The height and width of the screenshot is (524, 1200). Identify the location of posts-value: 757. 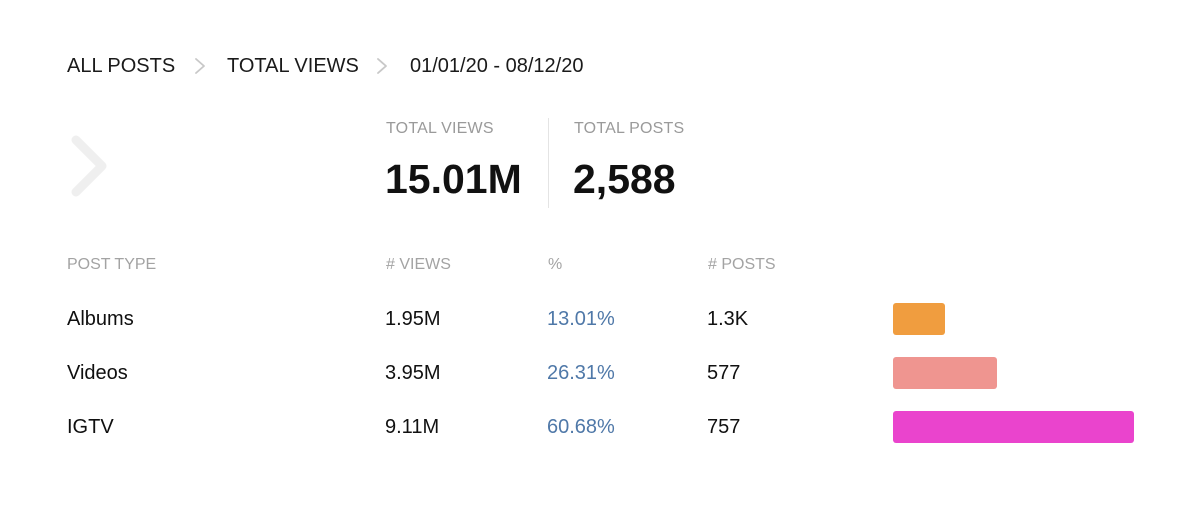
(724, 427).